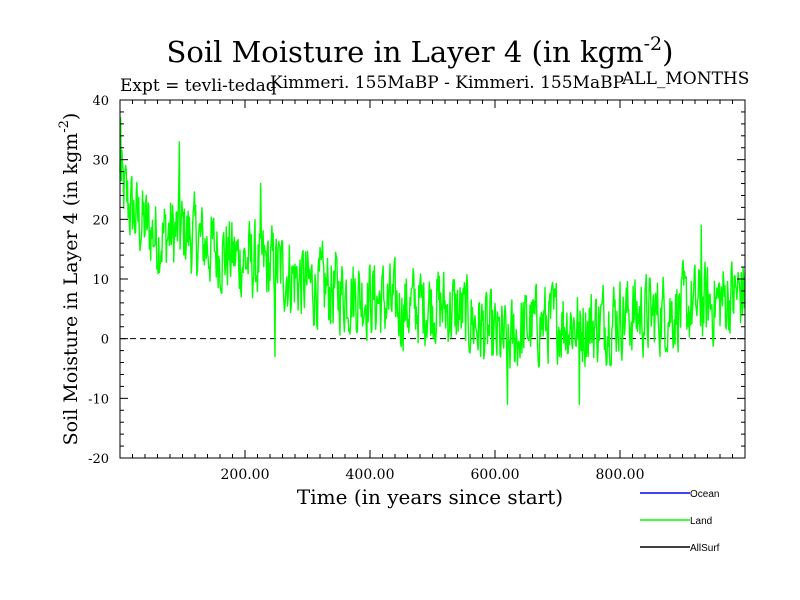  Describe the element at coordinates (98, 399) in the screenshot. I see `y-tick-label: -10` at that location.